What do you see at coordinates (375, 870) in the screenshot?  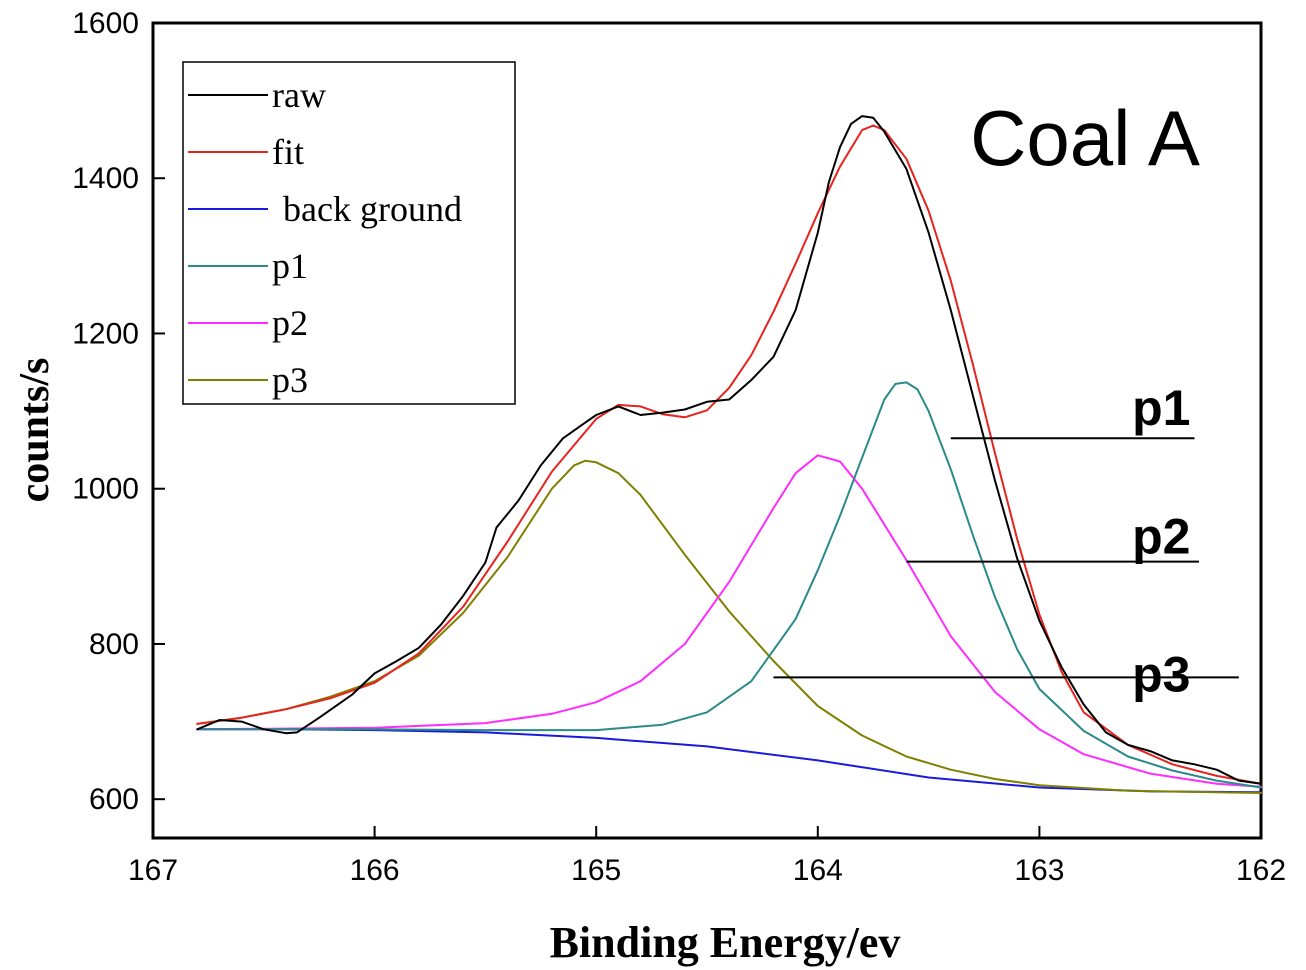 I see `x-tick-label: 166` at bounding box center [375, 870].